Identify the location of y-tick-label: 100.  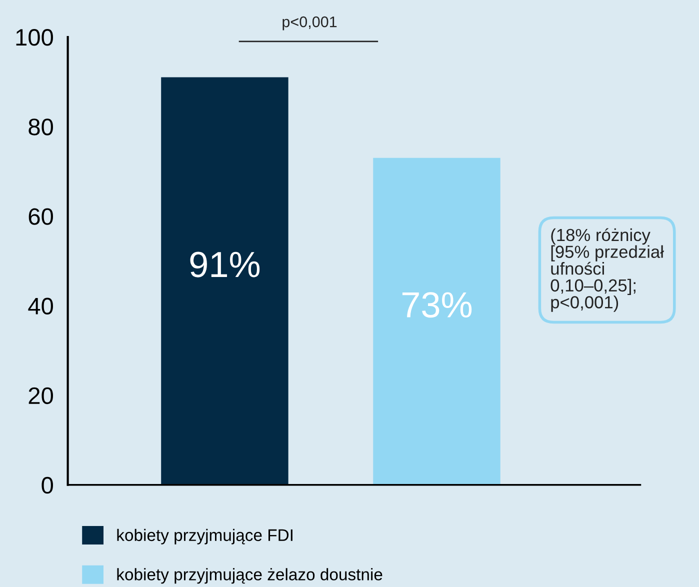
(34, 37).